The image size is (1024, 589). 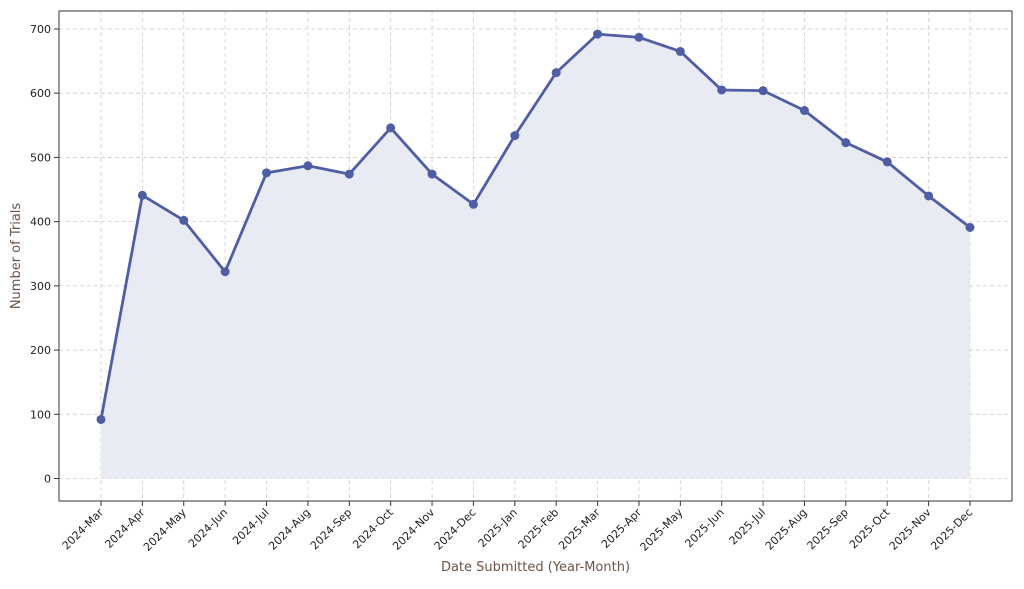 What do you see at coordinates (498, 528) in the screenshot?
I see `x-tick-label: 2025-Jan` at bounding box center [498, 528].